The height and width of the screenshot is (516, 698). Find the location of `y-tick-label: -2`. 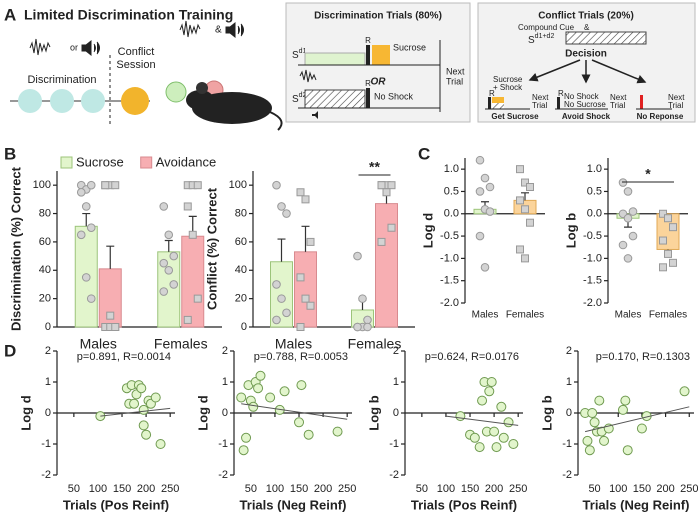

y-tick-label: -2 is located at coordinates (394, 475).